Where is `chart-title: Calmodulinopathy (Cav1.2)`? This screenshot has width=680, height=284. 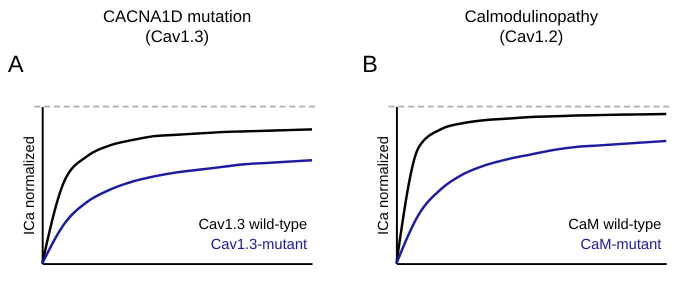
chart-title: Calmodulinopathy (Cav1.2) is located at coordinates (531, 26).